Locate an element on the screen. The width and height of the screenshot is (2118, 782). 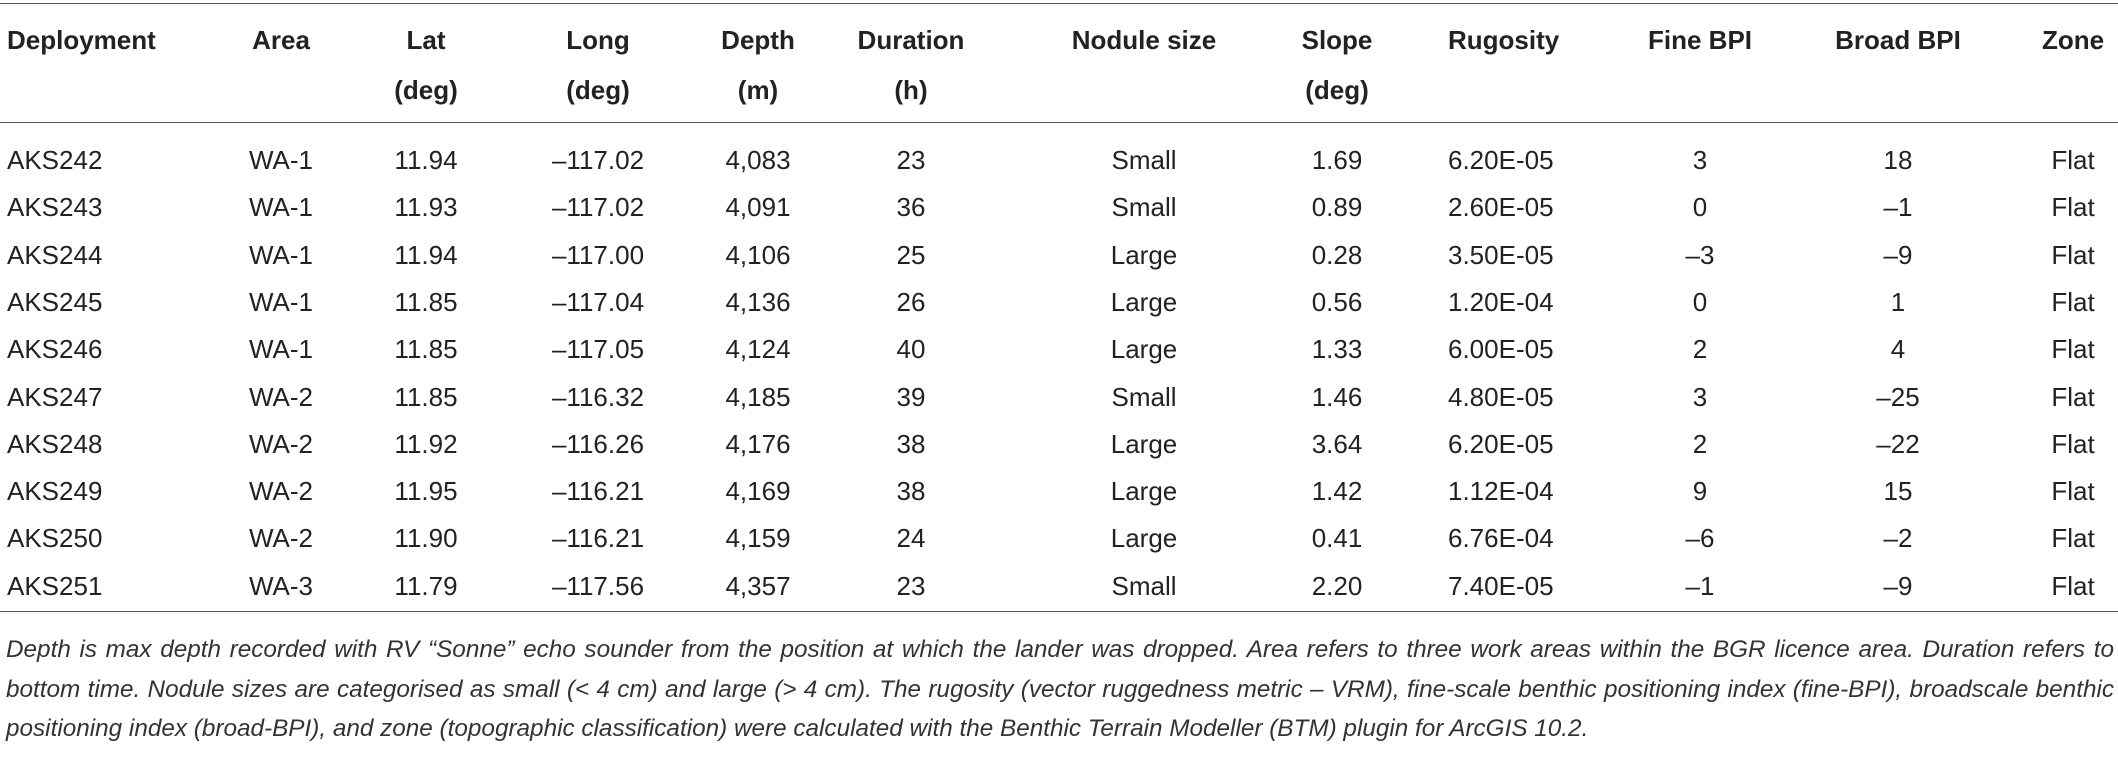
table-cell: –117.05 is located at coordinates (598, 349).